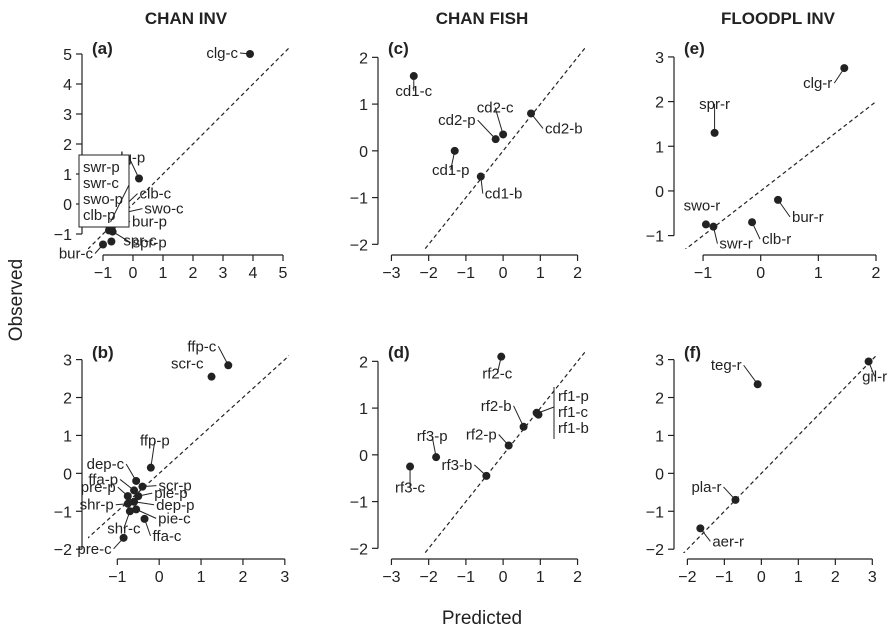 The width and height of the screenshot is (893, 632). Describe the element at coordinates (391, 577) in the screenshot. I see `x-tick-label: −3` at that location.